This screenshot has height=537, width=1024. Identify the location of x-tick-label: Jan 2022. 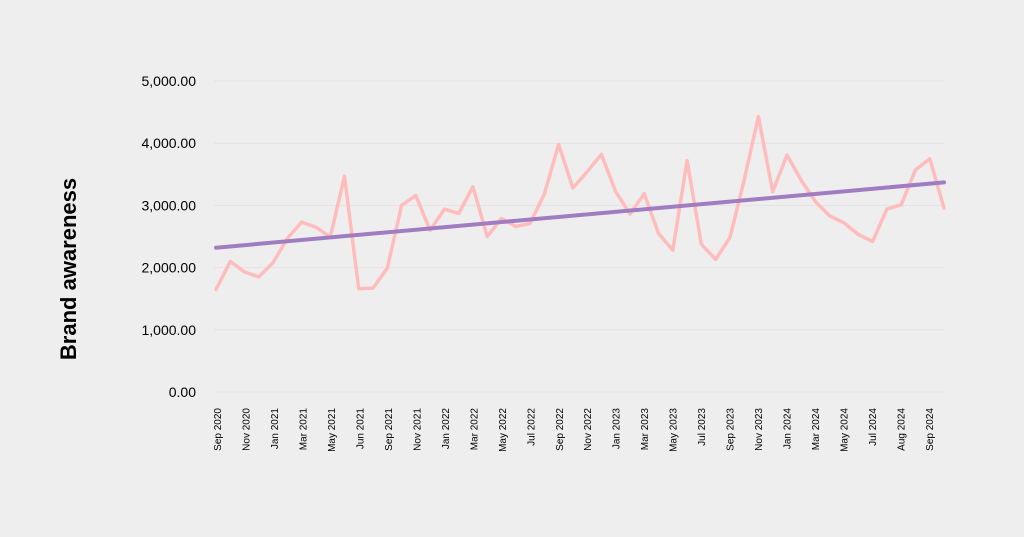
(446, 429).